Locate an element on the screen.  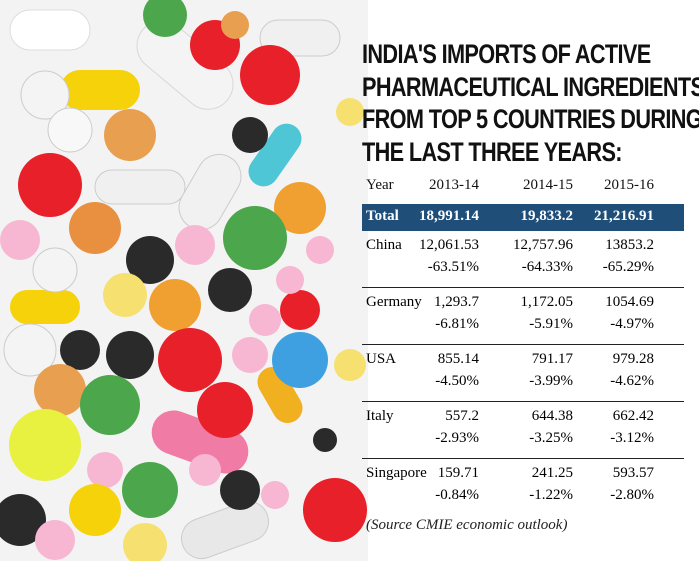
share-value: -3.25% is located at coordinates (551, 438).